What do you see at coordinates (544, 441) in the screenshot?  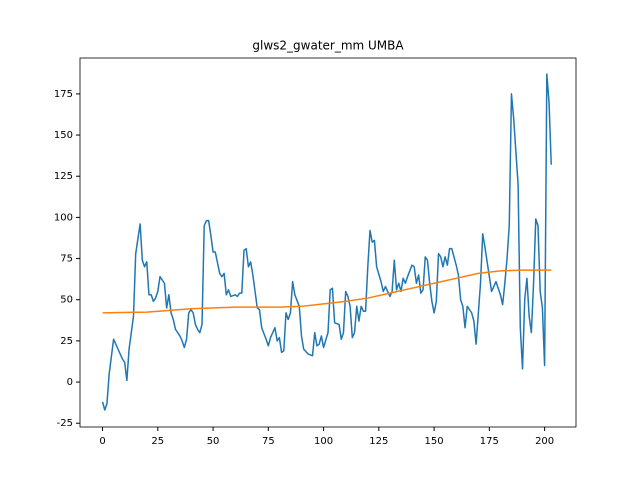 I see `x-tick-label: 200` at bounding box center [544, 441].